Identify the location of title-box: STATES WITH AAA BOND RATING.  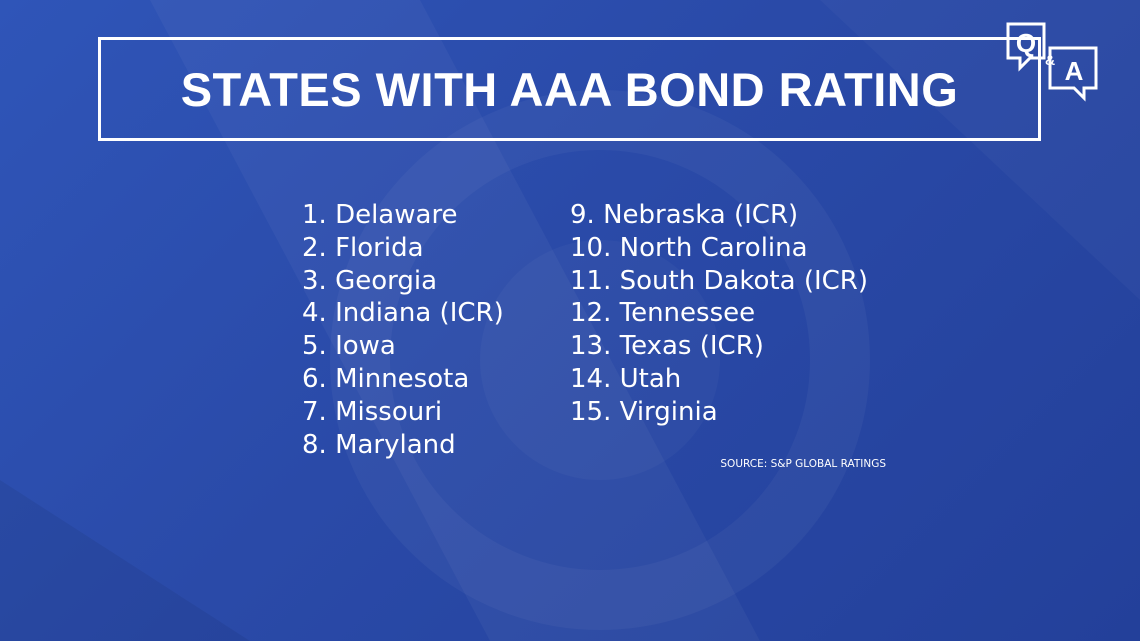
(569, 89).